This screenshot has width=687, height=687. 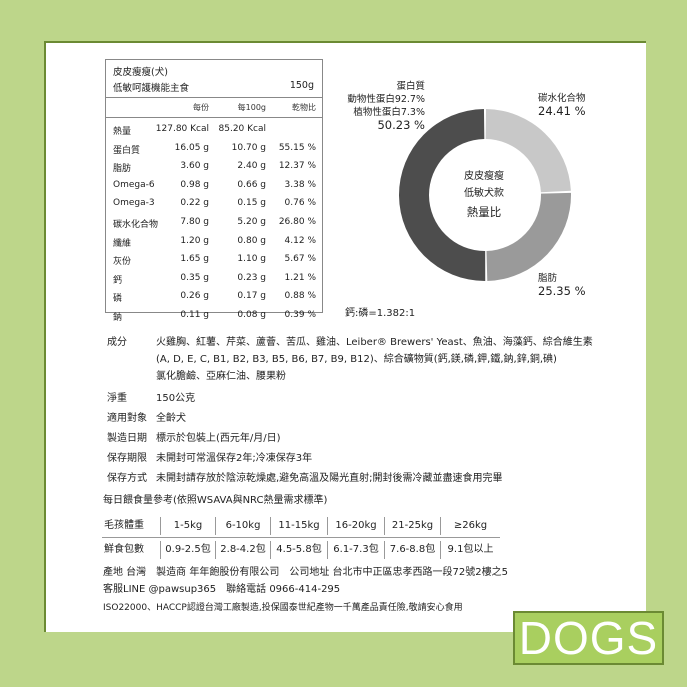 I want to click on info-row: 保存期限 未開封可常溫保存2年;冷凍保存3年, so click(x=209, y=456).